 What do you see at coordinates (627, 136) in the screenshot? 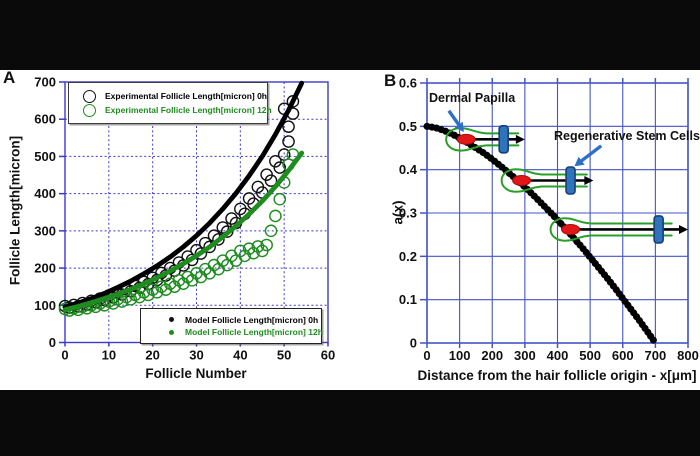
I see `annotation-regenerative-stem-cells: Regenerative Stem Cells` at bounding box center [627, 136].